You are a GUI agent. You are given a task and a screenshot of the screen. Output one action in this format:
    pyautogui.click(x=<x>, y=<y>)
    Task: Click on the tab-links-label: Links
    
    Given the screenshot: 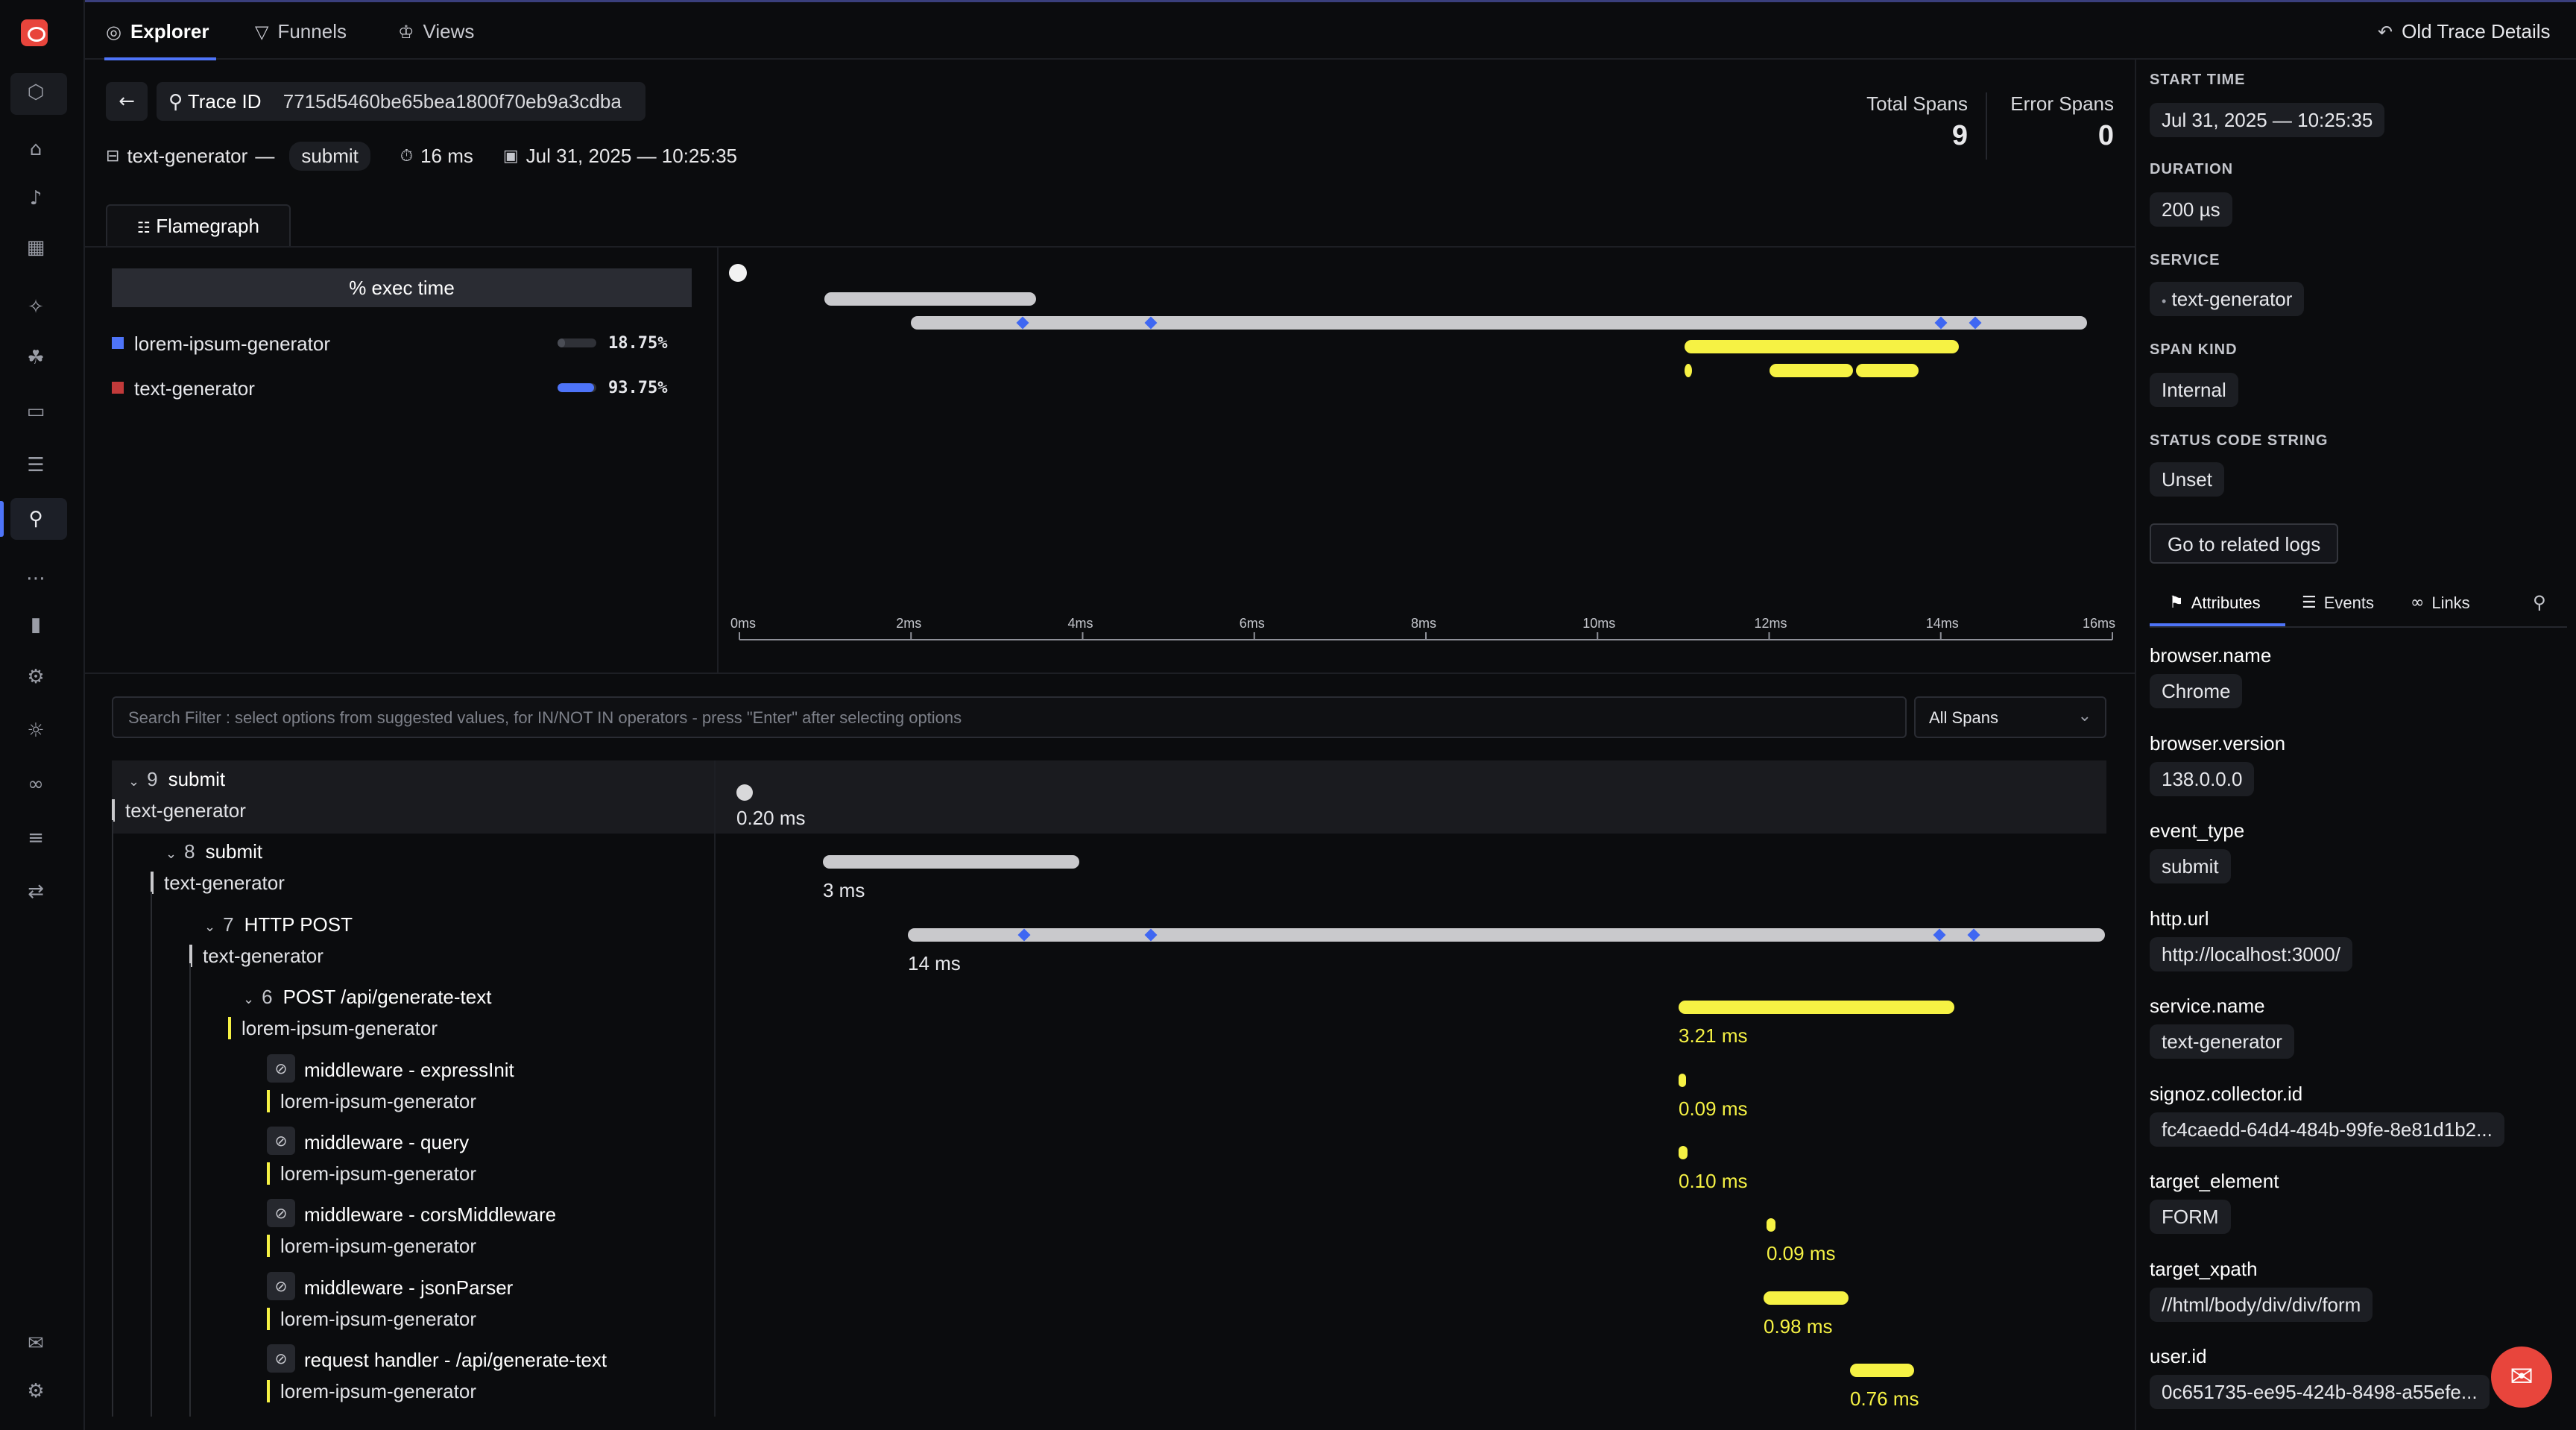 What is the action you would take?
    pyautogui.click(x=2450, y=602)
    